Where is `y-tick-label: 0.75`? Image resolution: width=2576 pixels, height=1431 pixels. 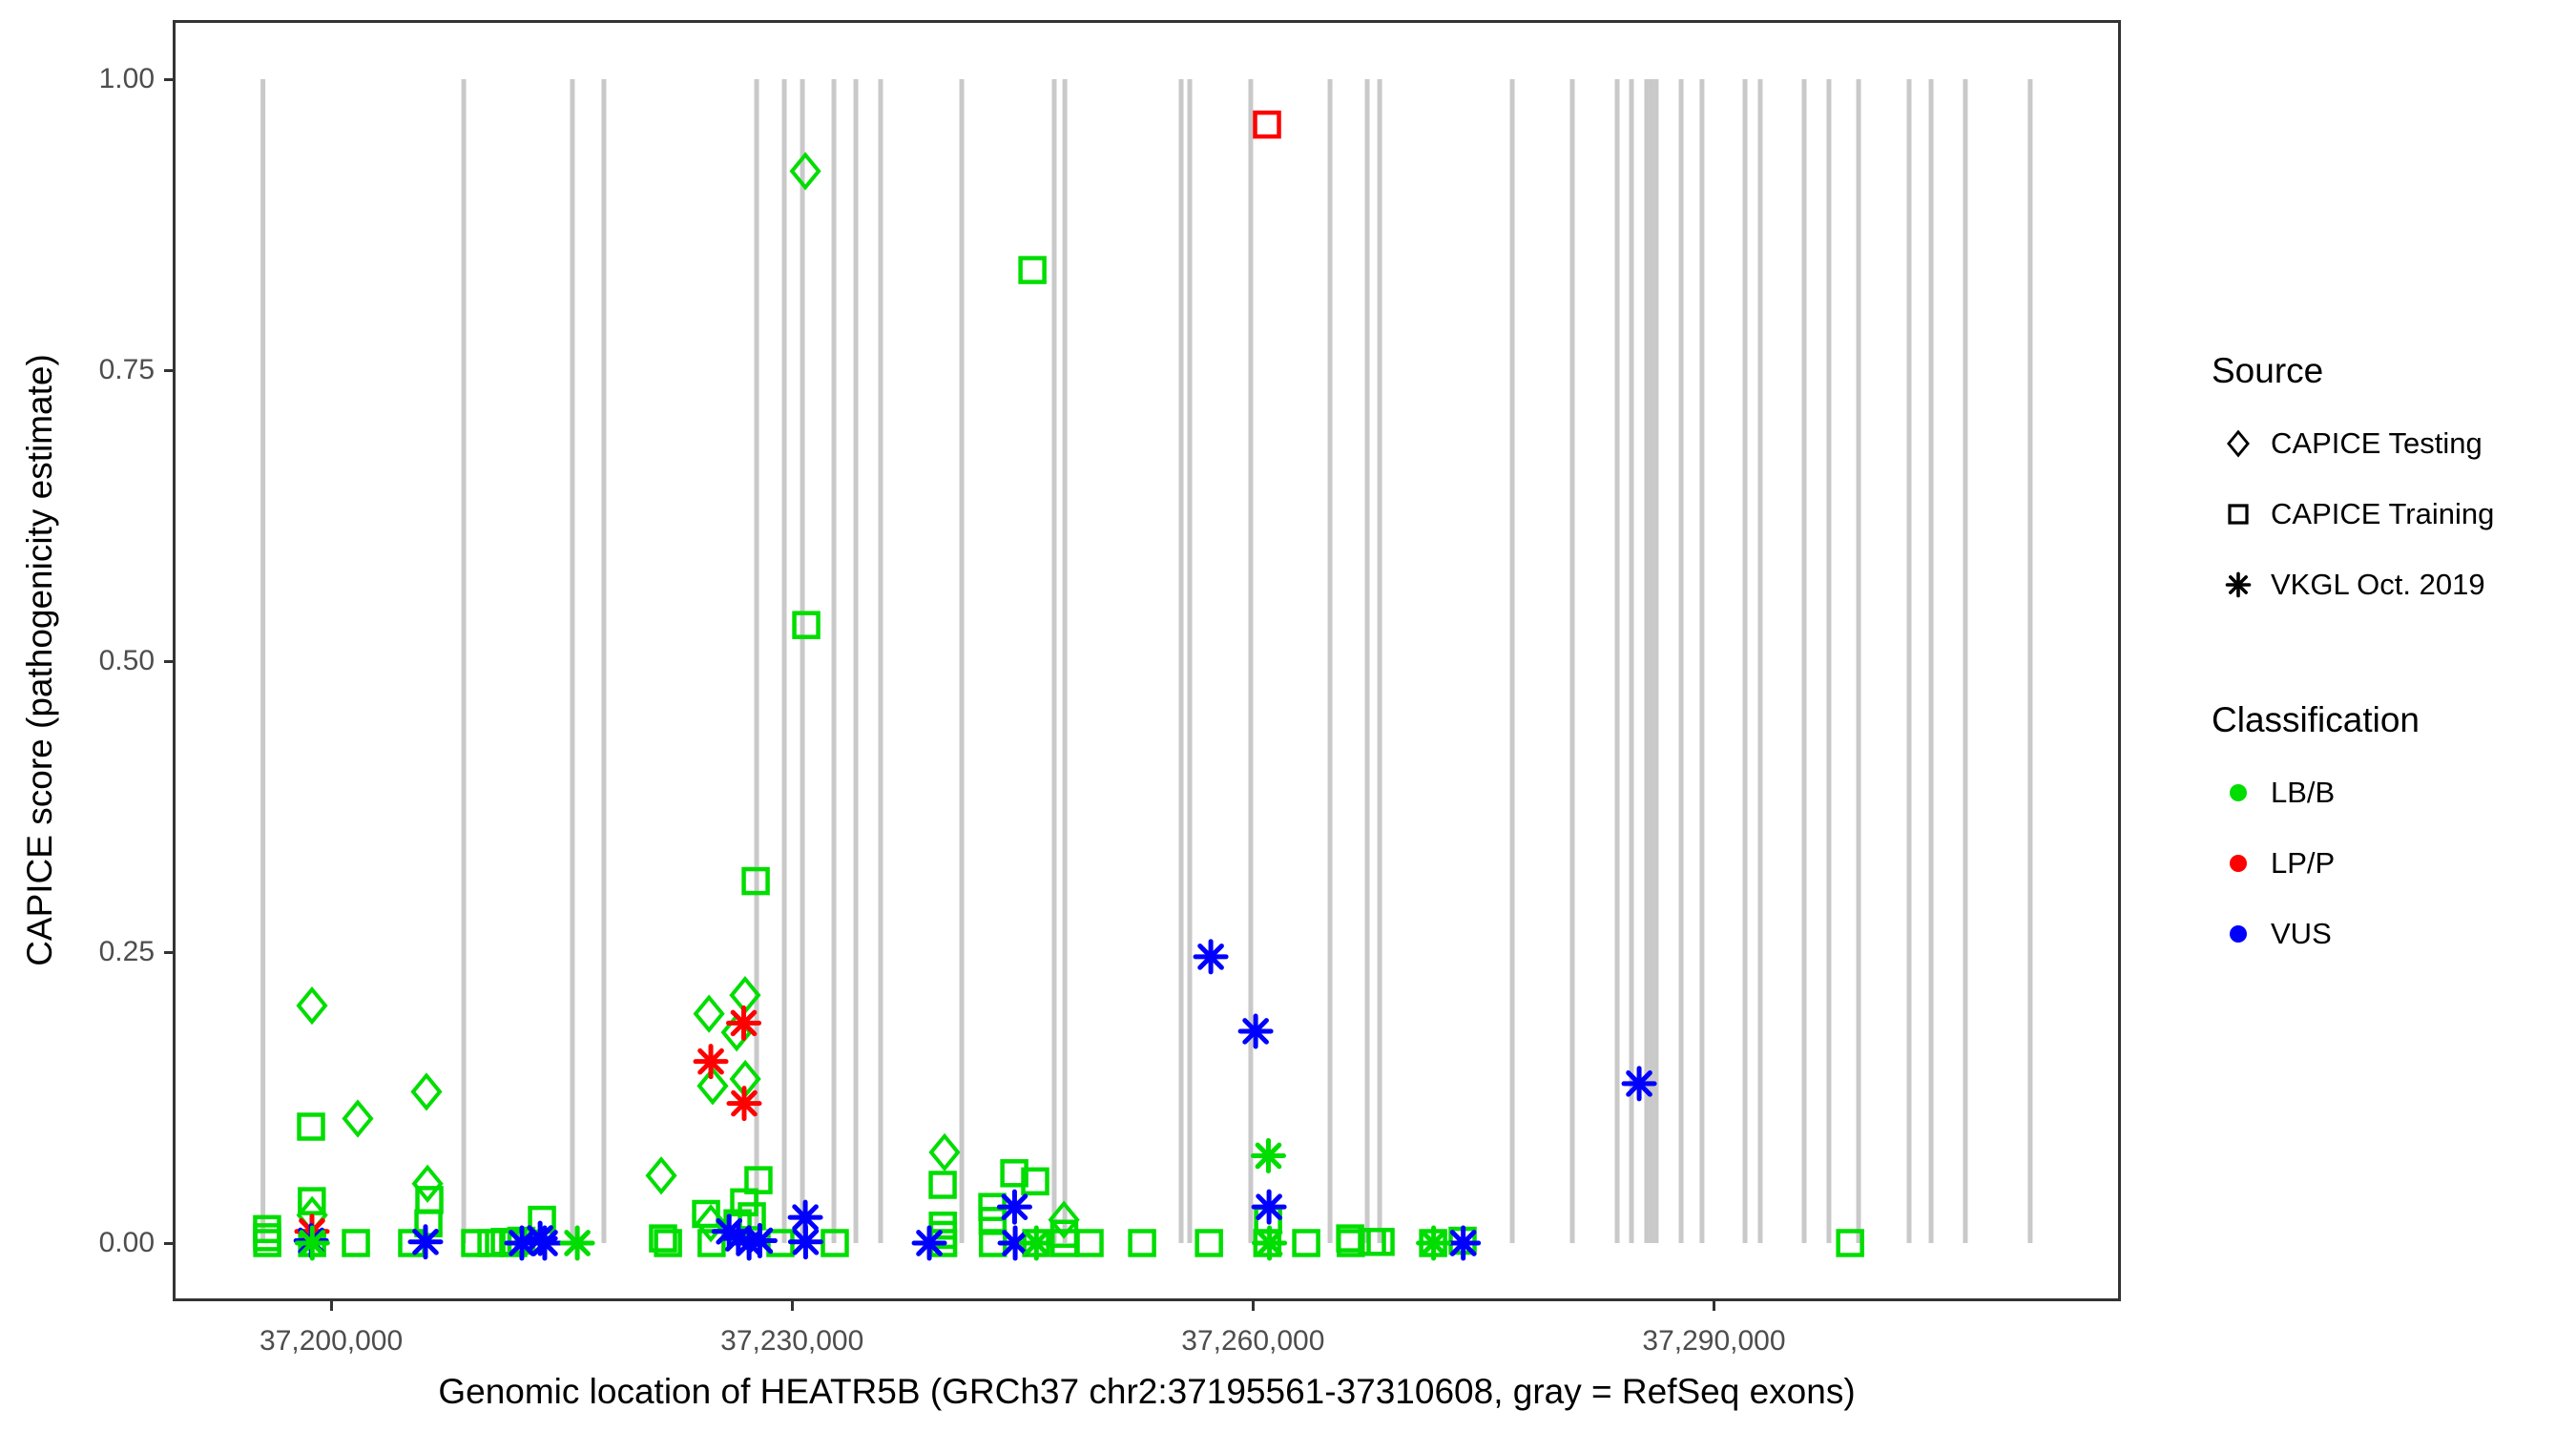 y-tick-label: 0.75 is located at coordinates (126, 369).